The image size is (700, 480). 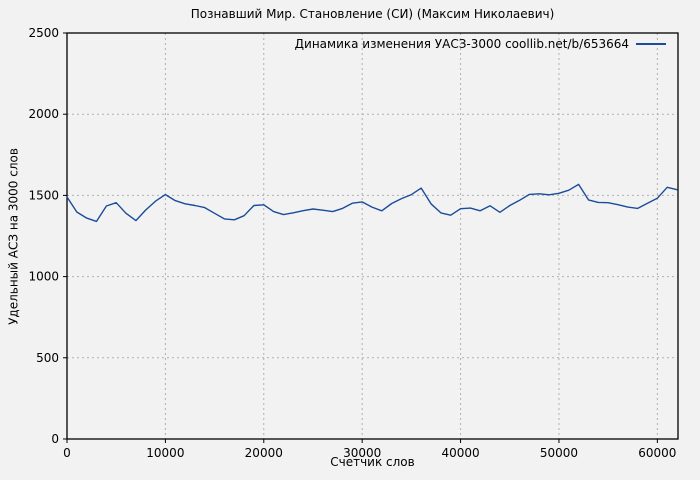 What do you see at coordinates (651, 43) in the screenshot?
I see `legend-line-sample` at bounding box center [651, 43].